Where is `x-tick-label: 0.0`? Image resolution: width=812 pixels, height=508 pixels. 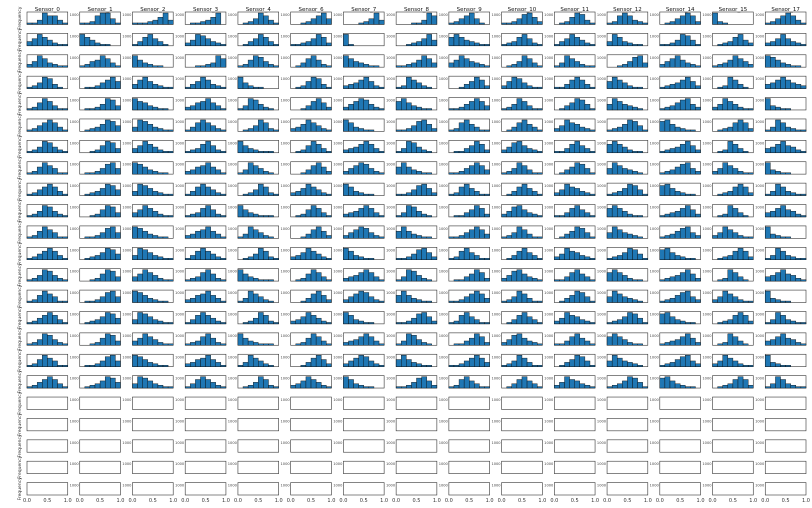
x-tick-label: 0.0 is located at coordinates (554, 501).